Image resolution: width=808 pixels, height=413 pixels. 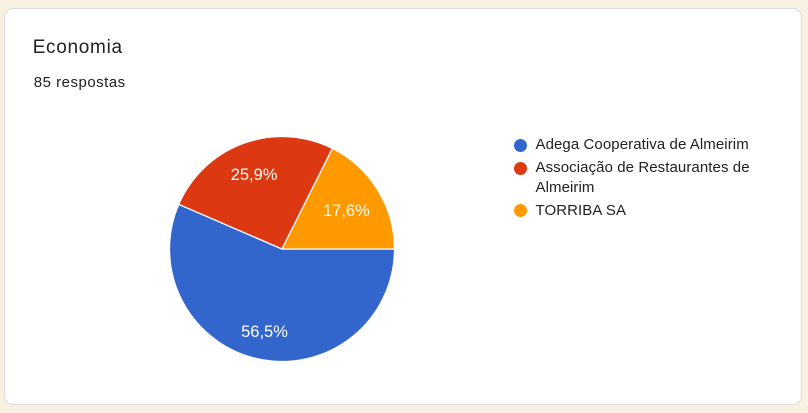 What do you see at coordinates (253, 175) in the screenshot?
I see `svg-text: 25,9%` at bounding box center [253, 175].